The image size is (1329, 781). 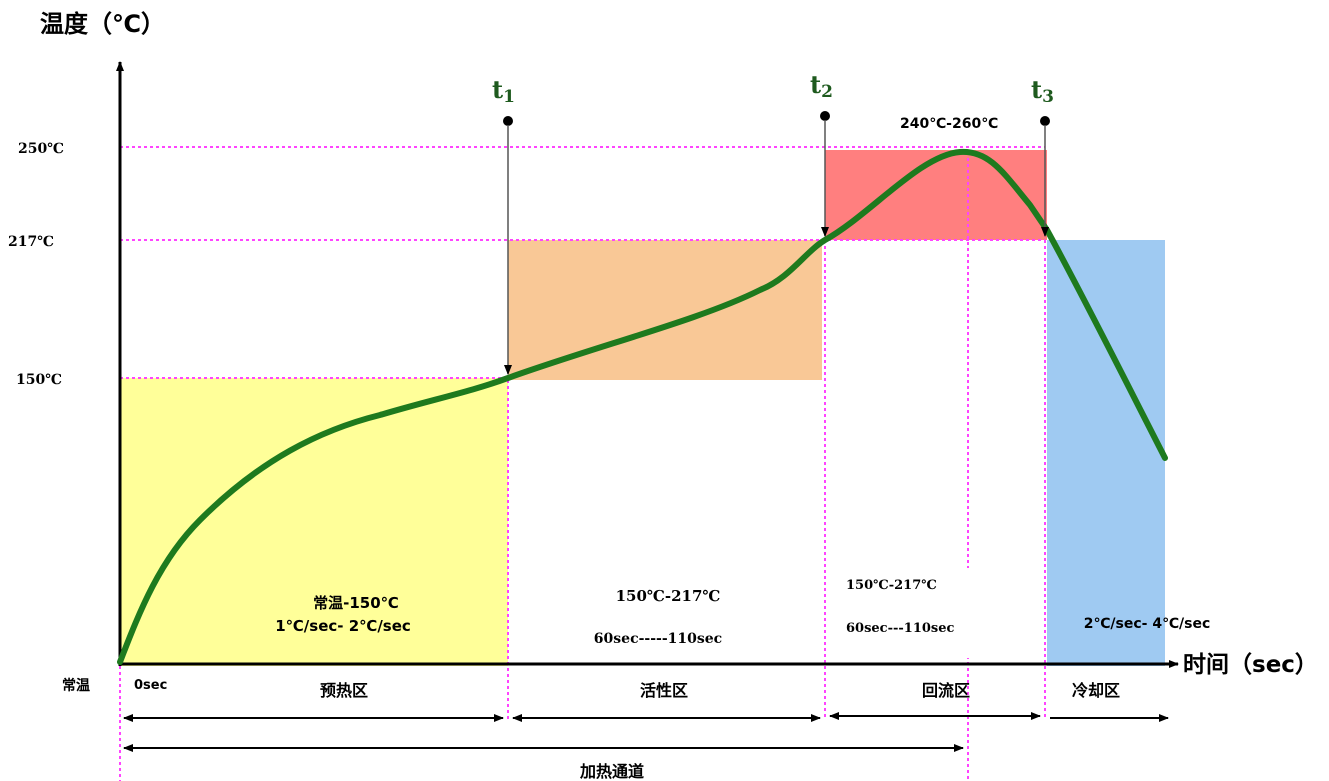 I want to click on reflow-time-label: 60sec---110sec, so click(x=900, y=628).